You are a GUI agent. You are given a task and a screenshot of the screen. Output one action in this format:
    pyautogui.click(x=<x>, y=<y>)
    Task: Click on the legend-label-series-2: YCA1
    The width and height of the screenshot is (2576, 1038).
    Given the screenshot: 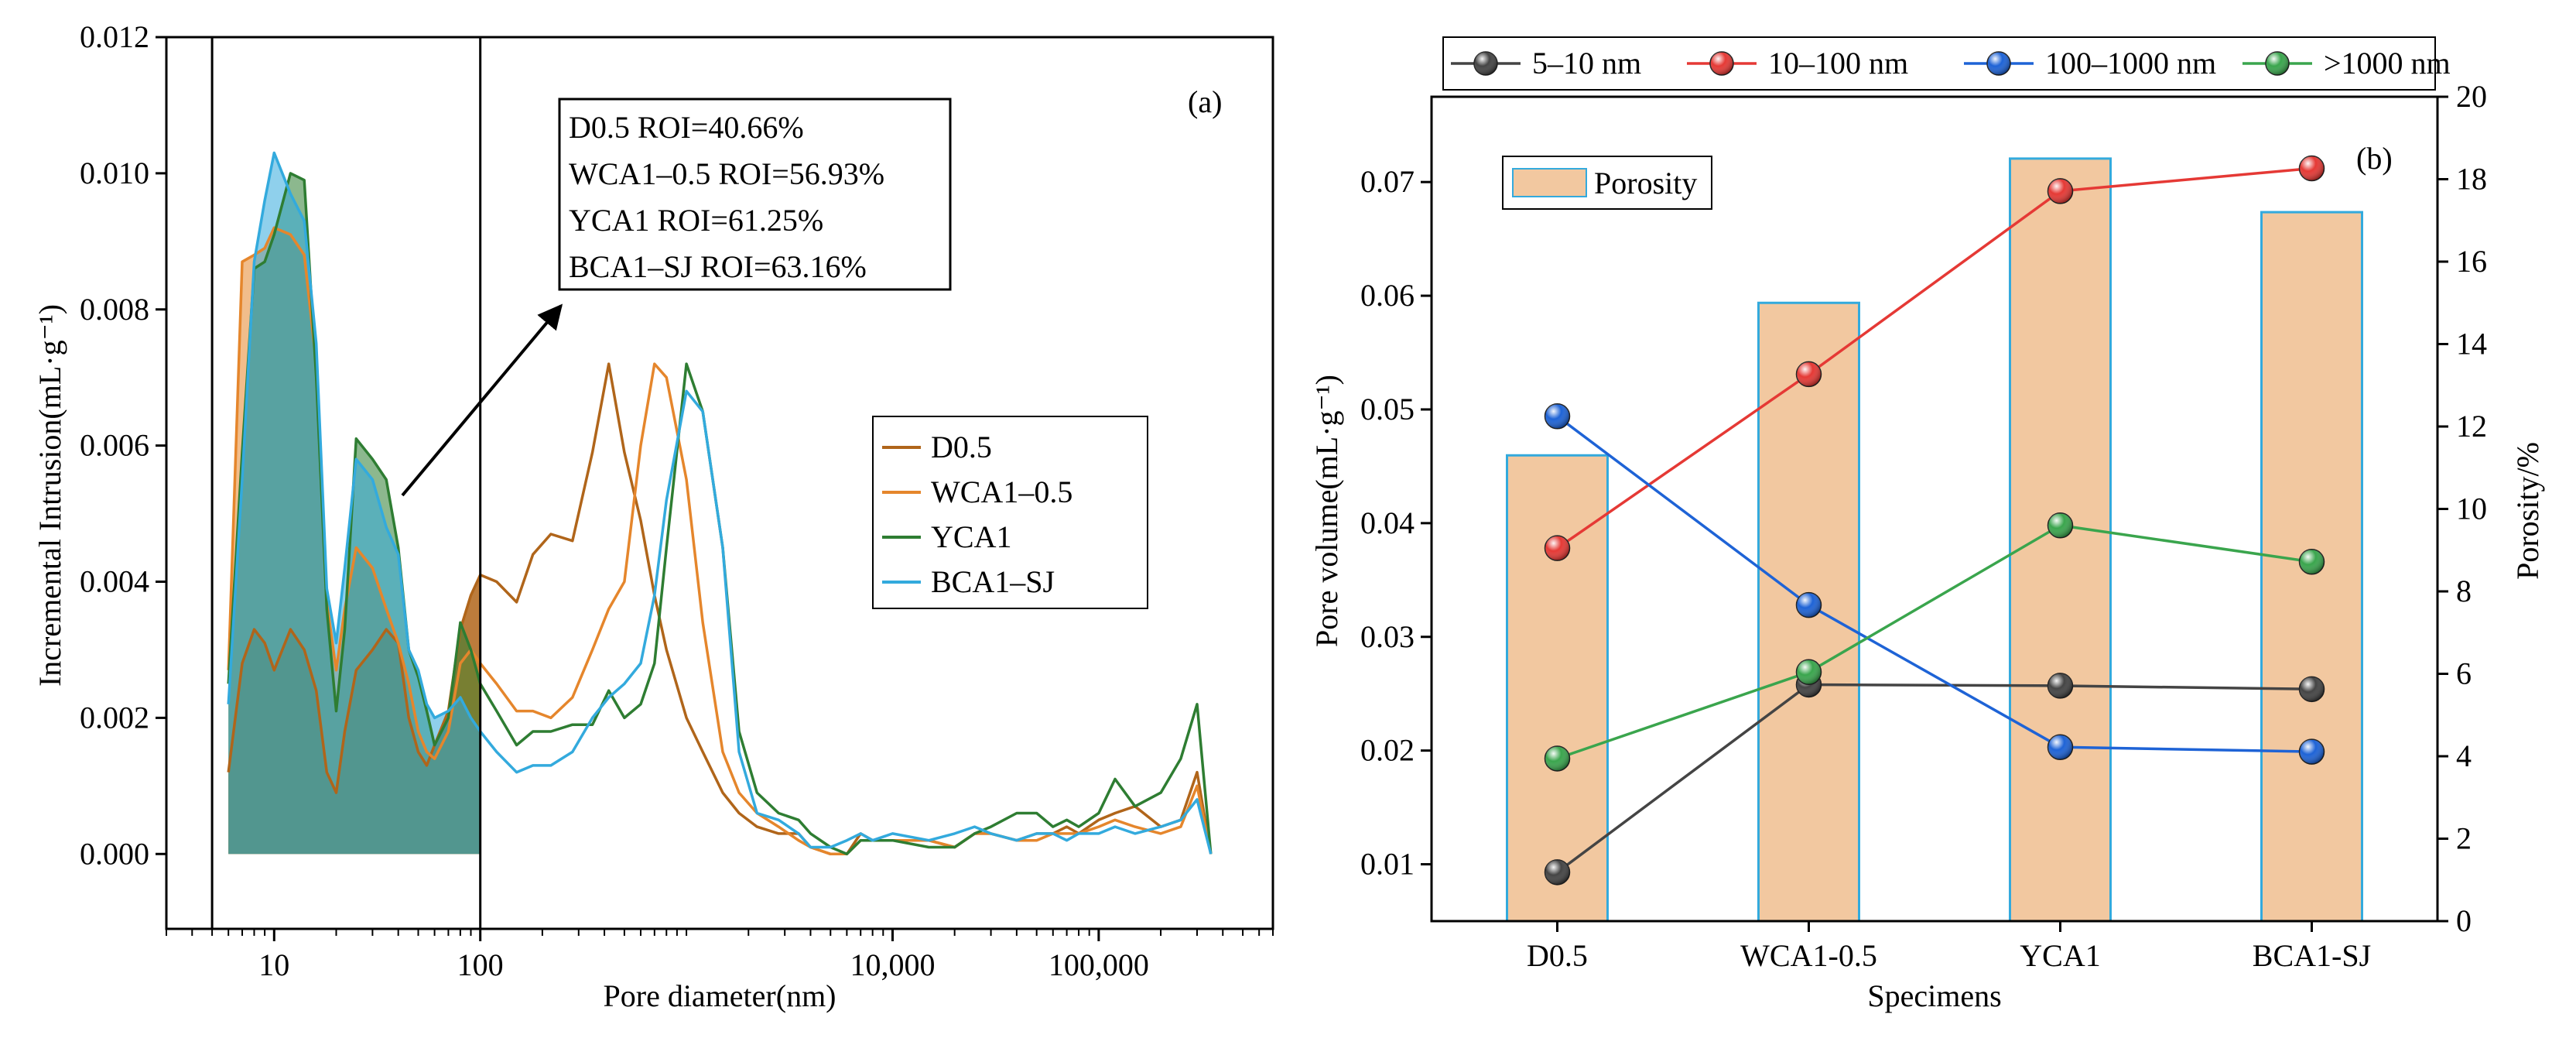 What is the action you would take?
    pyautogui.click(x=971, y=536)
    